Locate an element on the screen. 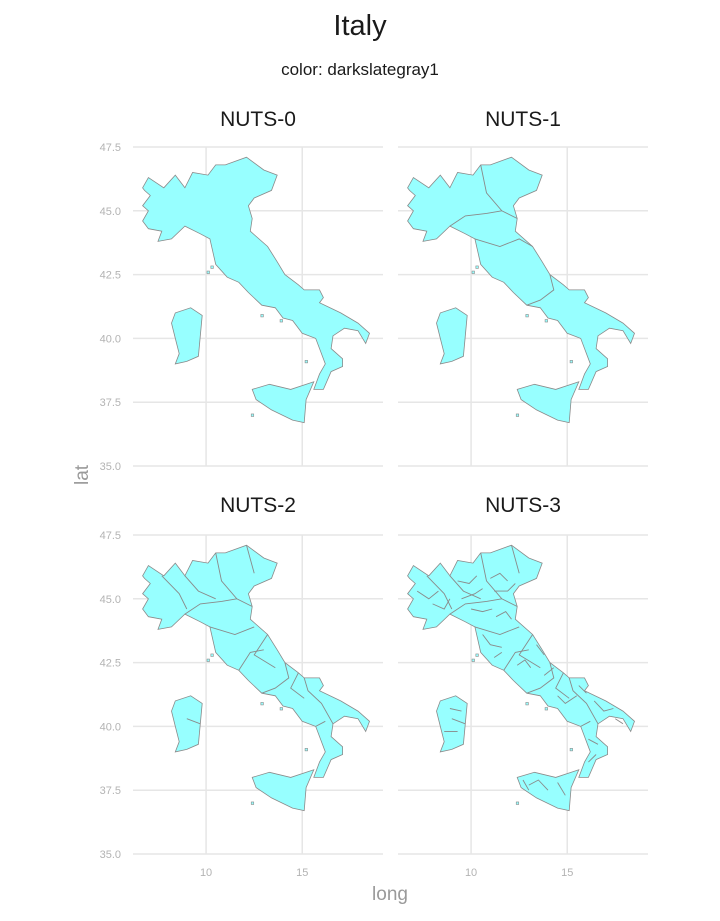 This screenshot has width=720, height=921. figure-subtitle: color: darkslategray1 is located at coordinates (360, 69).